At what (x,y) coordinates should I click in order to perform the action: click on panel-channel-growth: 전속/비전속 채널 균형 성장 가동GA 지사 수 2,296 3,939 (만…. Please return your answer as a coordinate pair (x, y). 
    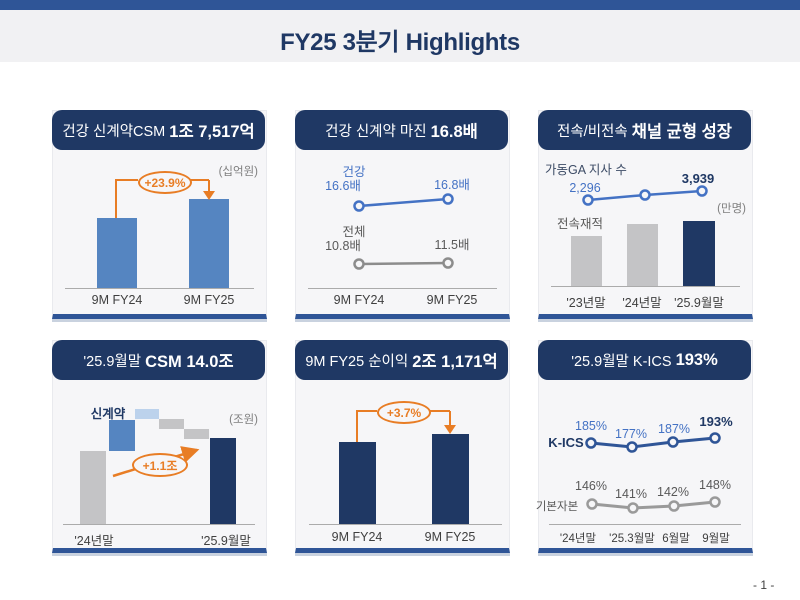
    Looking at the image, I should click on (645, 214).